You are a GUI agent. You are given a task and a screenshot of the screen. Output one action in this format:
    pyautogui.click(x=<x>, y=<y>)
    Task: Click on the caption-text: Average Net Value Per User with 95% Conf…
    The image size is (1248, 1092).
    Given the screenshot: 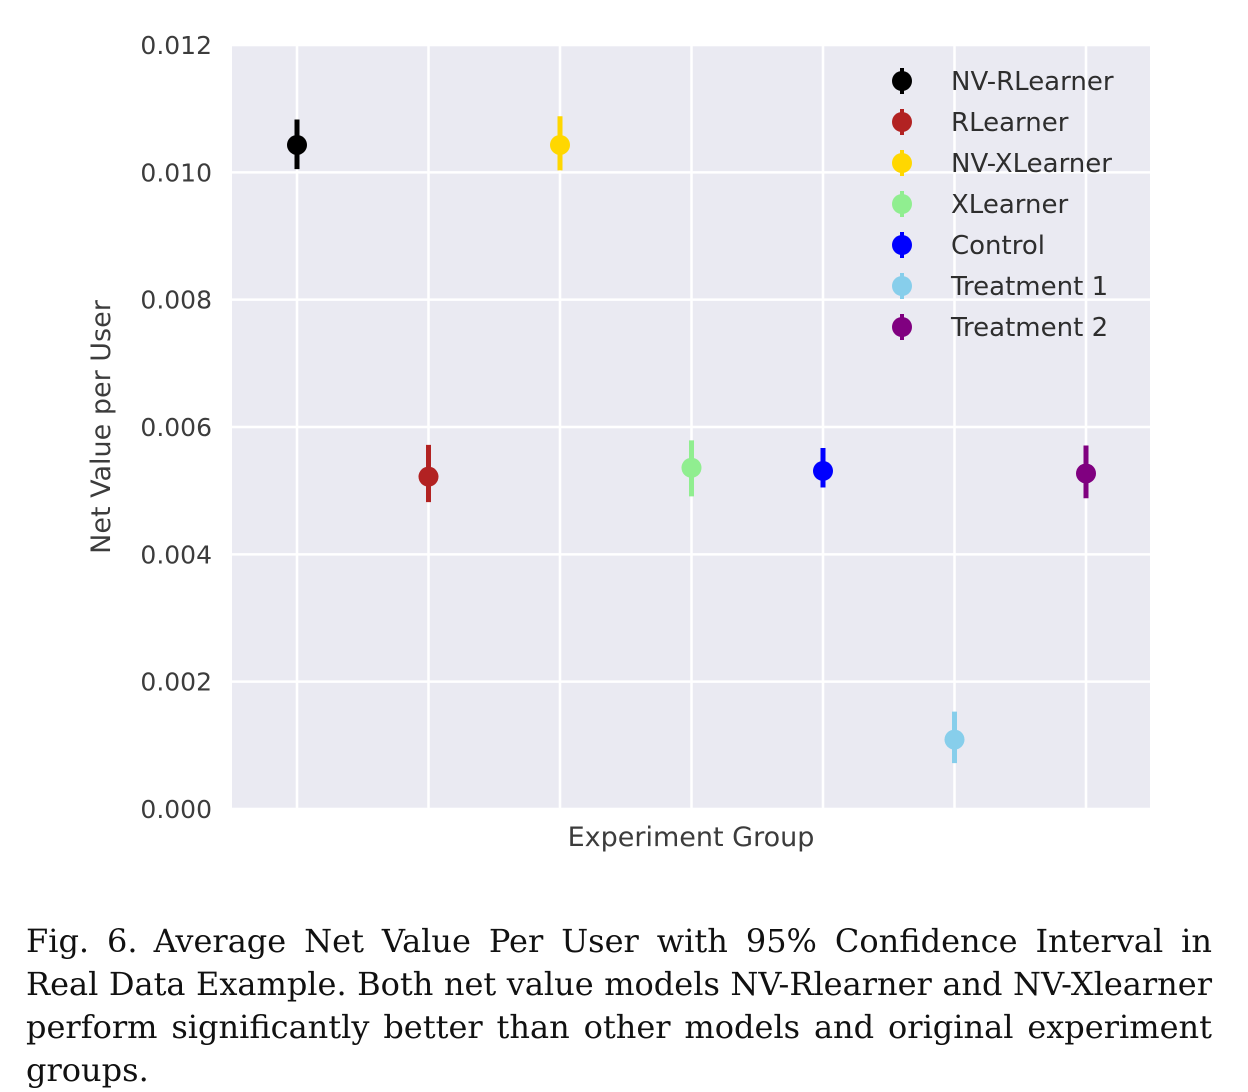 What is the action you would take?
    pyautogui.click(x=619, y=1005)
    